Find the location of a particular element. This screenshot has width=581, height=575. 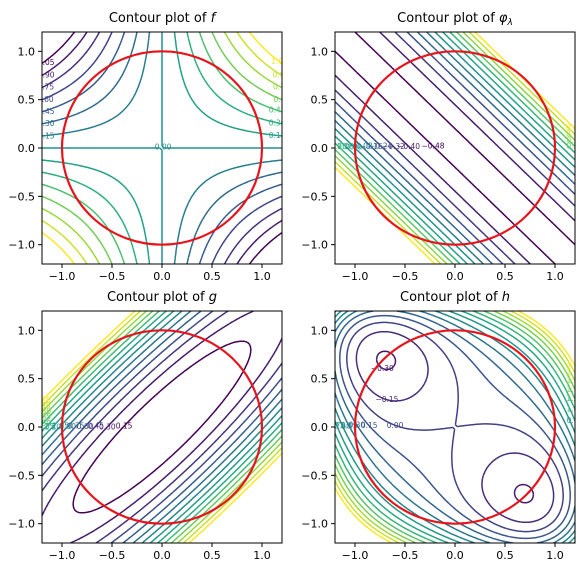

contour-label: −0.30 is located at coordinates (43, 123).